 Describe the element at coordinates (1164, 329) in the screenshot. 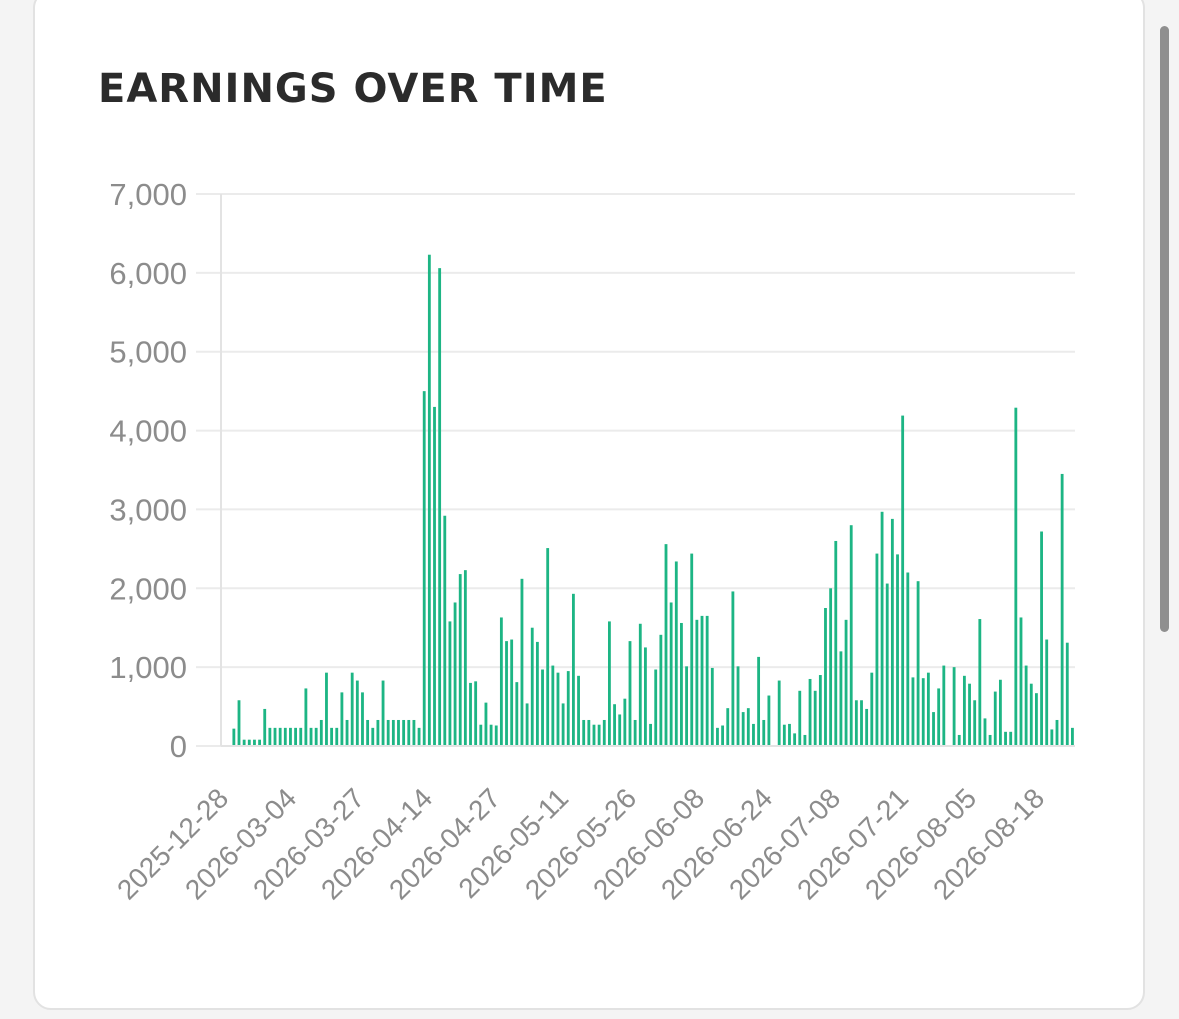

I see `scrollbar-thumb` at that location.